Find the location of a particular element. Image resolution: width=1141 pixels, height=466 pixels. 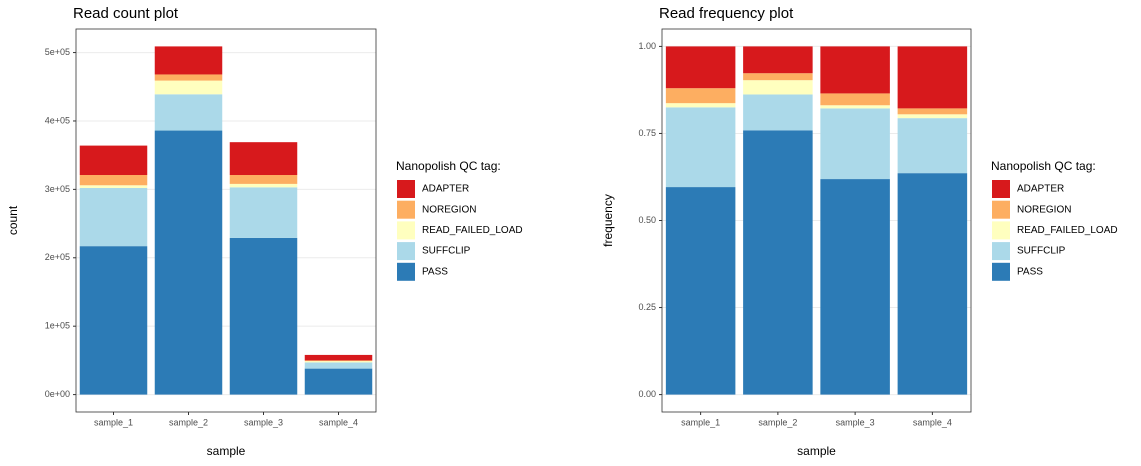

chart-title: Read count plot is located at coordinates (126, 13).